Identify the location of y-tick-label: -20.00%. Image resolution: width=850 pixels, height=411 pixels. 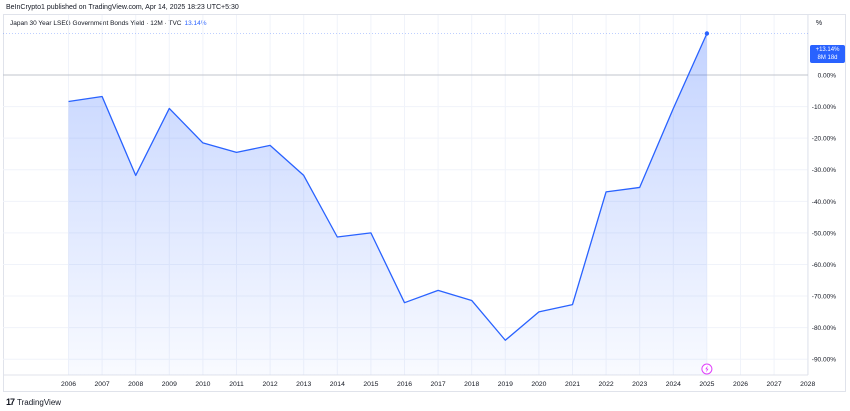
(824, 139).